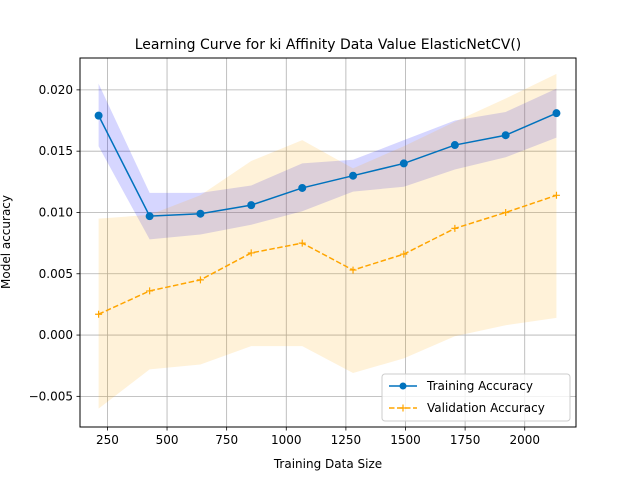 The height and width of the screenshot is (480, 640). Describe the element at coordinates (403, 408) in the screenshot. I see `legend-marker-validation-accuracy` at that location.